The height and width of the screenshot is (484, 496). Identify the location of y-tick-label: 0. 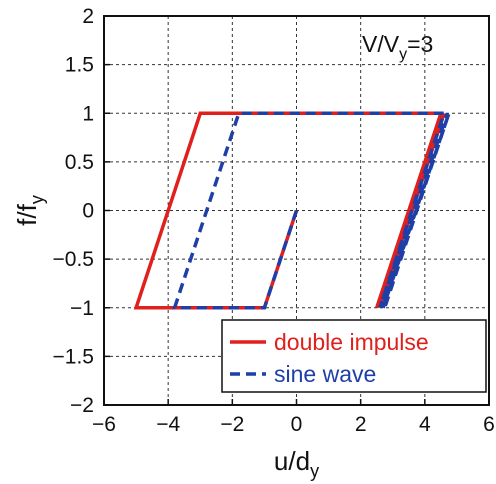
(88, 211).